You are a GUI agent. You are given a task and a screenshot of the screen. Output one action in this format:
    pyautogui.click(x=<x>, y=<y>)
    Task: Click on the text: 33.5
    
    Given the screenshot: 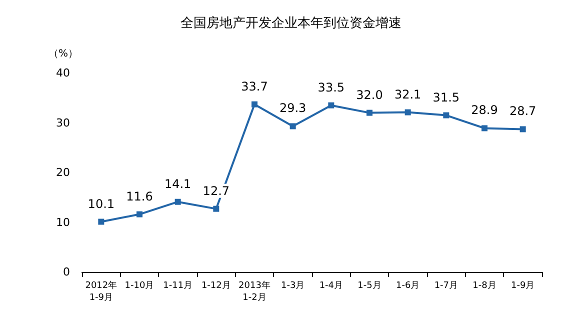 What is the action you would take?
    pyautogui.click(x=331, y=87)
    